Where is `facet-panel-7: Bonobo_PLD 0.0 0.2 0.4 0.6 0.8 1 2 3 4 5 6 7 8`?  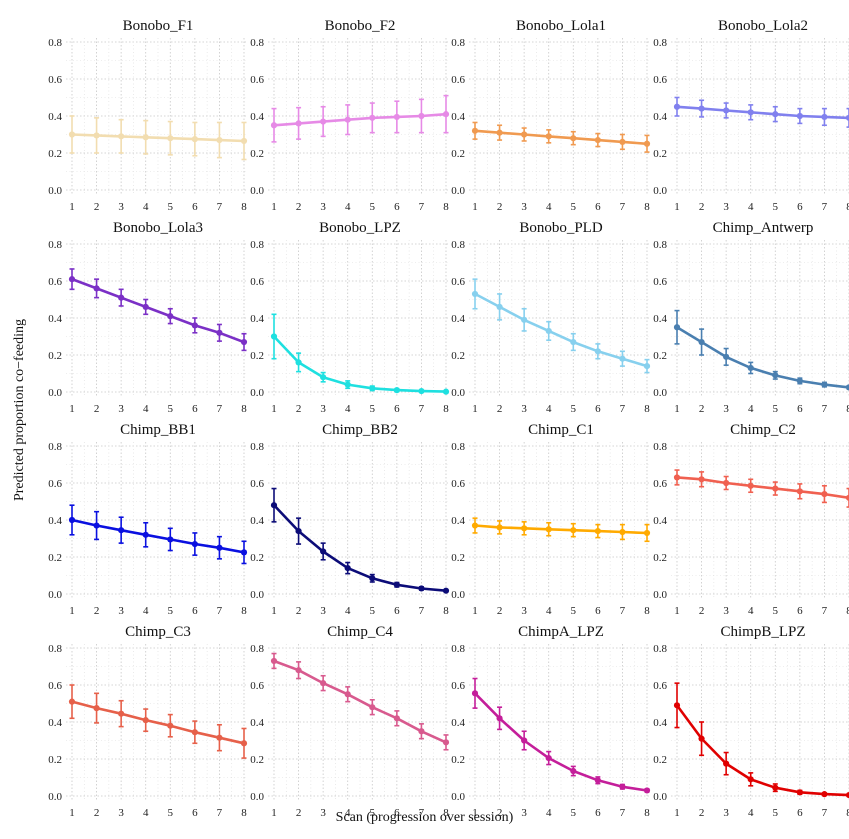 facet-panel-7: Bonobo_PLD 0.0 0.2 0.4 0.6 0.8 1 2 3 4 5 6 7 8 is located at coordinates (551, 317).